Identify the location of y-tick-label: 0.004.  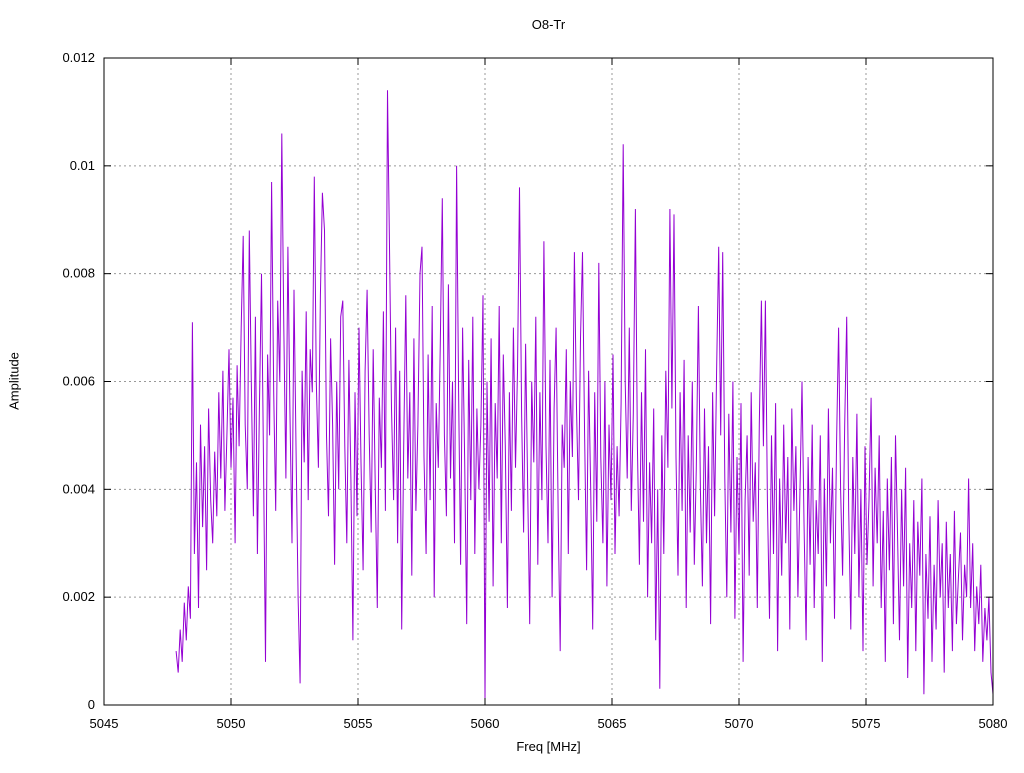
(78, 488).